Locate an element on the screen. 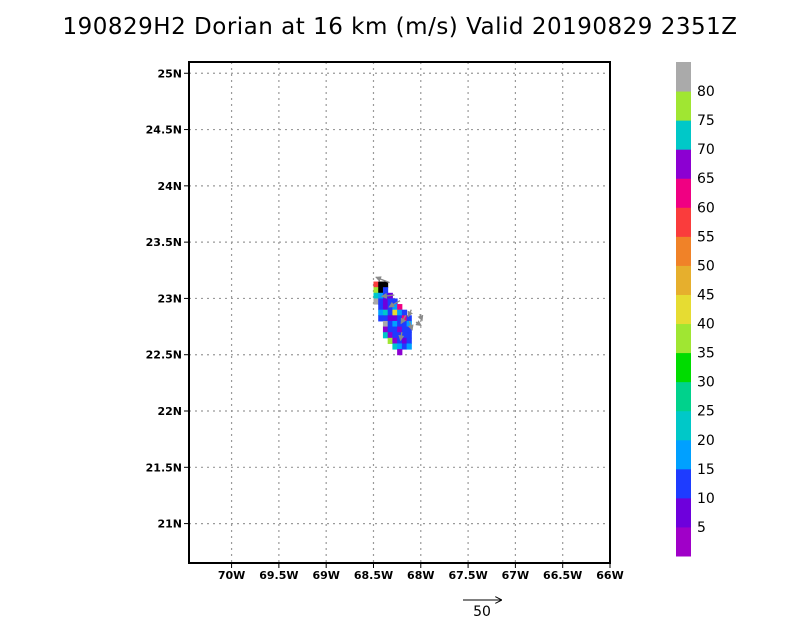 The height and width of the screenshot is (618, 800). y-axis-ticks: 25N 24.5N 24N 23.5N 23N 22.5N 22N 21.5N 21N is located at coordinates (167, 299).